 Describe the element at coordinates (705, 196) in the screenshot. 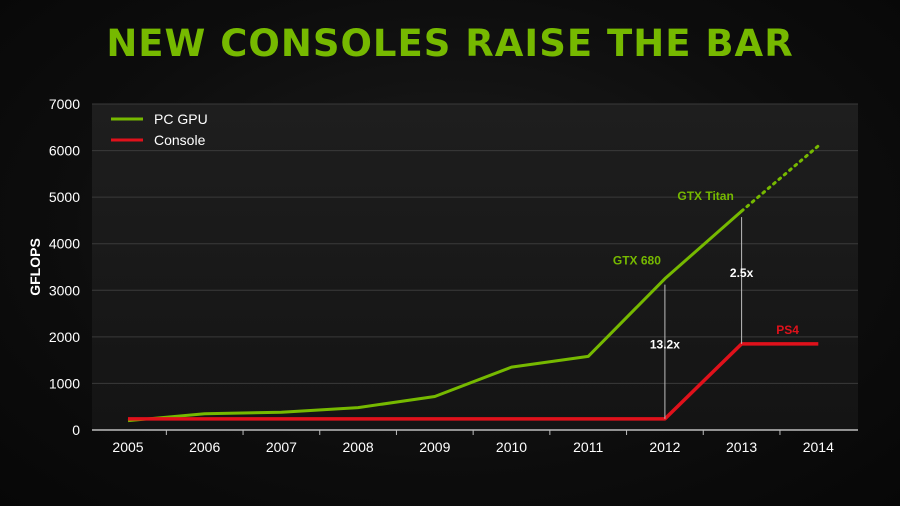

I see `annotation-label: GTX Titan` at that location.